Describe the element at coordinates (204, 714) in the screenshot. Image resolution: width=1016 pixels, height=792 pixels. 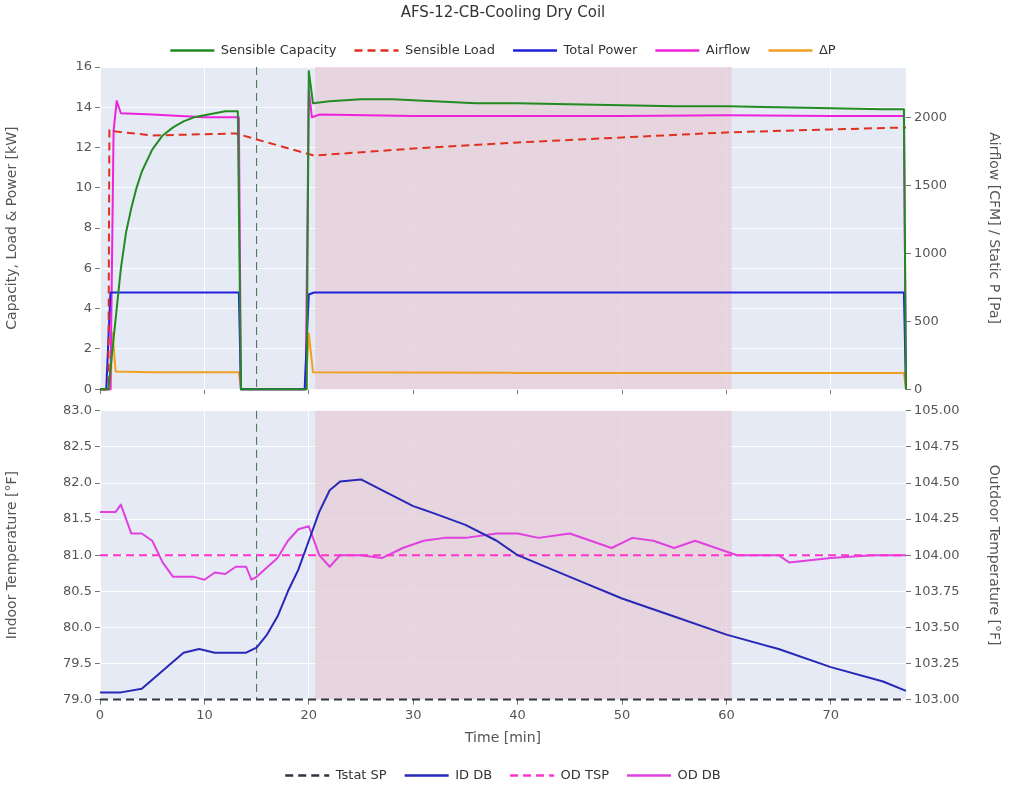
I see `x-tick-label: 10` at that location.